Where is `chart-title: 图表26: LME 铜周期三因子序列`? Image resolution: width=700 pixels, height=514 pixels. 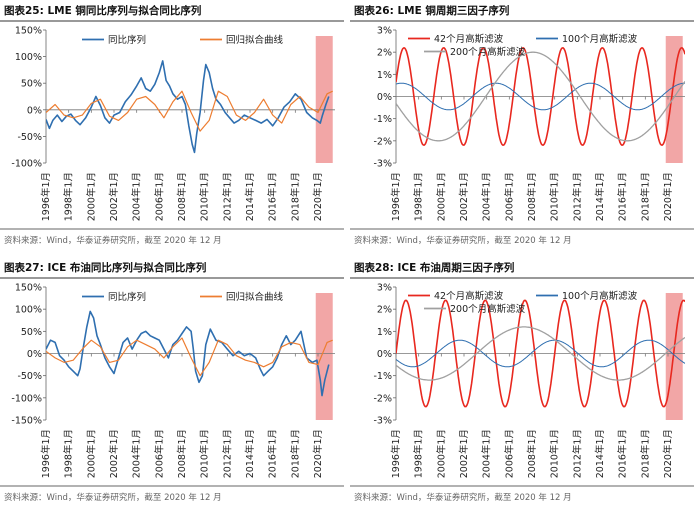
chart-title: 图表26: LME 铜周期三因子序列 is located at coordinates (431, 10).